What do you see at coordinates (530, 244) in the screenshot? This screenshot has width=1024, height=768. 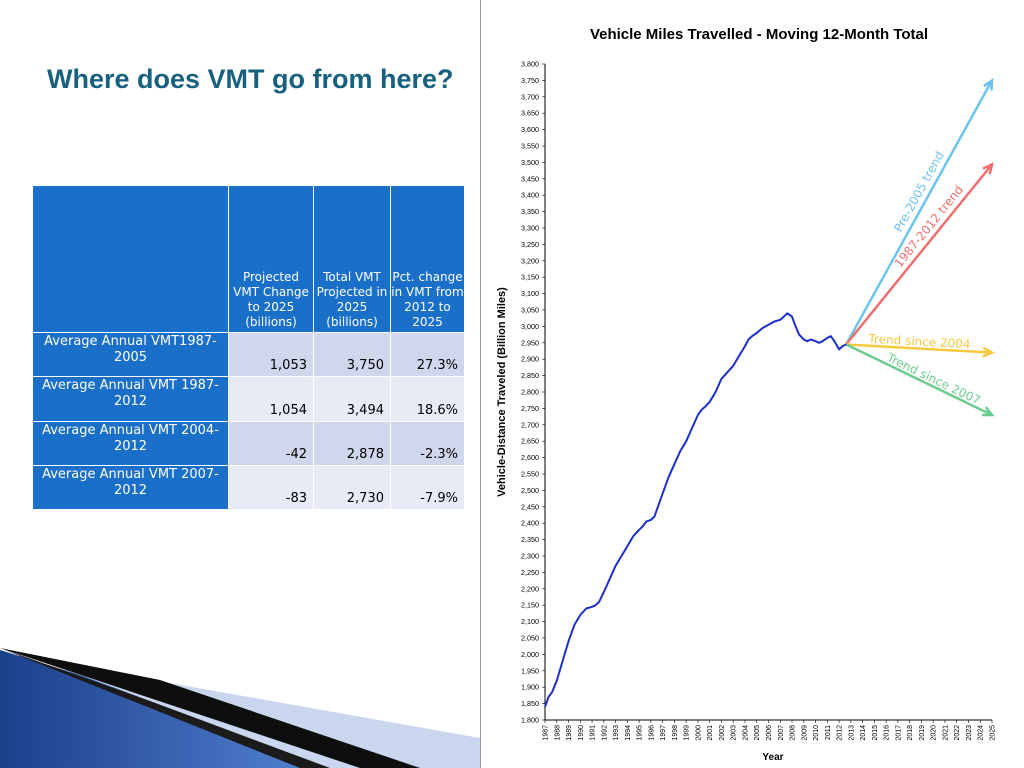 I see `y-tick-label: 3,250` at bounding box center [530, 244].